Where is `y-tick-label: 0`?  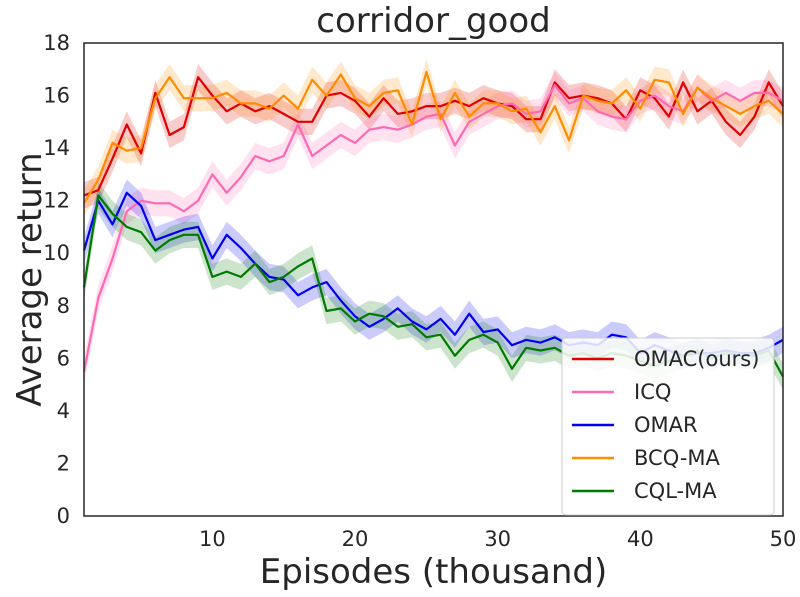 y-tick-label: 0 is located at coordinates (63, 516).